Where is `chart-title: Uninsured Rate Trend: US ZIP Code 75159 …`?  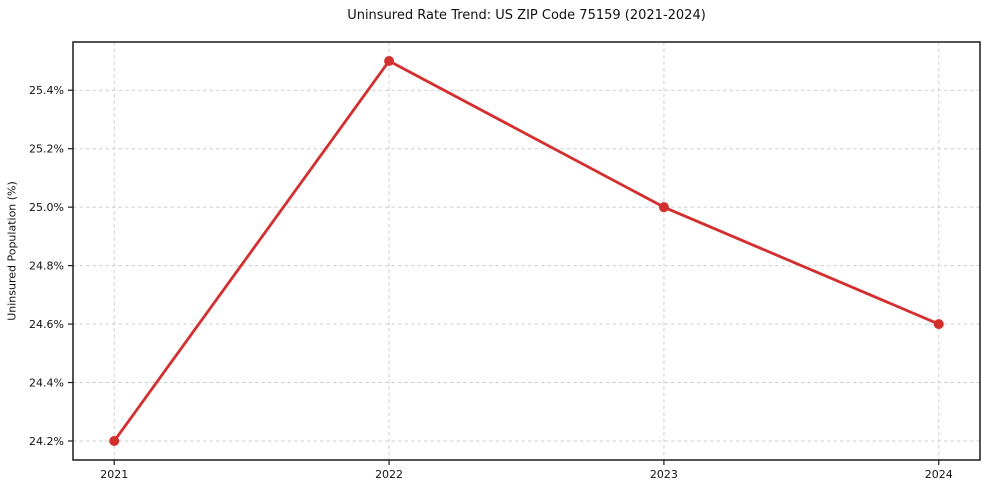
chart-title: Uninsured Rate Trend: US ZIP Code 75159 … is located at coordinates (526, 15).